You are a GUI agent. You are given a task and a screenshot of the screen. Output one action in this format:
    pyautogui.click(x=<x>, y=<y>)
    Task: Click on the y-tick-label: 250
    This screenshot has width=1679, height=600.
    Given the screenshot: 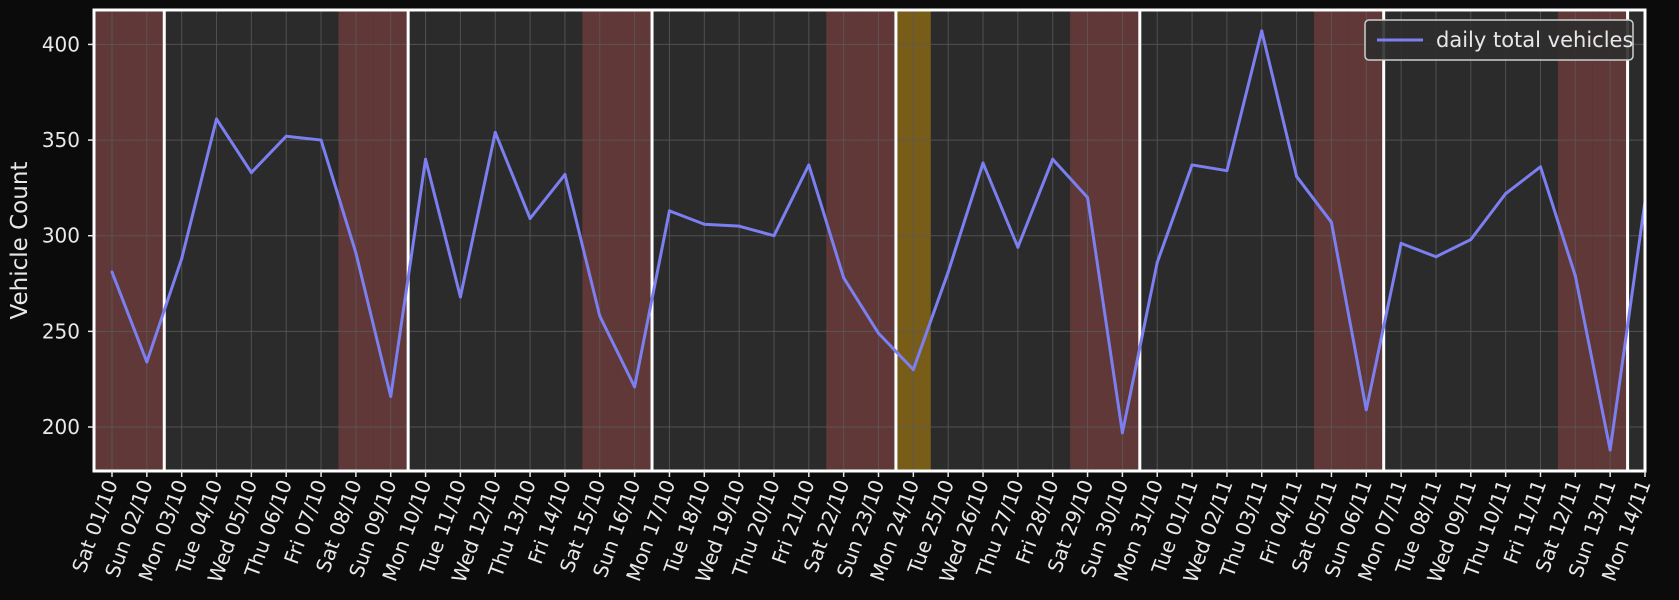 What is the action you would take?
    pyautogui.click(x=61, y=331)
    